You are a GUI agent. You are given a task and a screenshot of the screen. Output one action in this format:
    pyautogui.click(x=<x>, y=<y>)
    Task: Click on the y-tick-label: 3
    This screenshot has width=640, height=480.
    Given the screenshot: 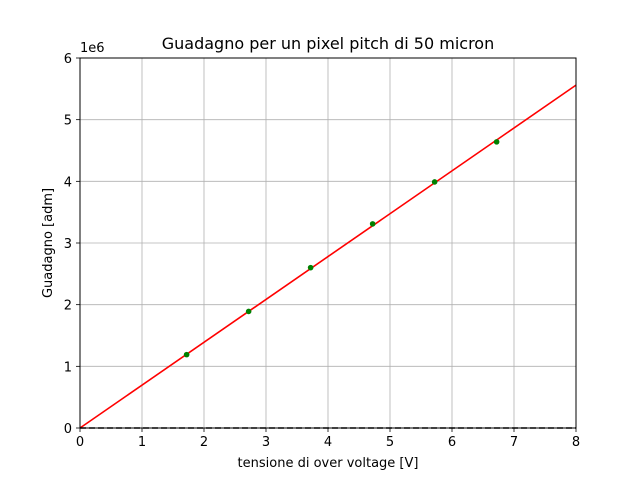 What is the action you would take?
    pyautogui.click(x=68, y=244)
    